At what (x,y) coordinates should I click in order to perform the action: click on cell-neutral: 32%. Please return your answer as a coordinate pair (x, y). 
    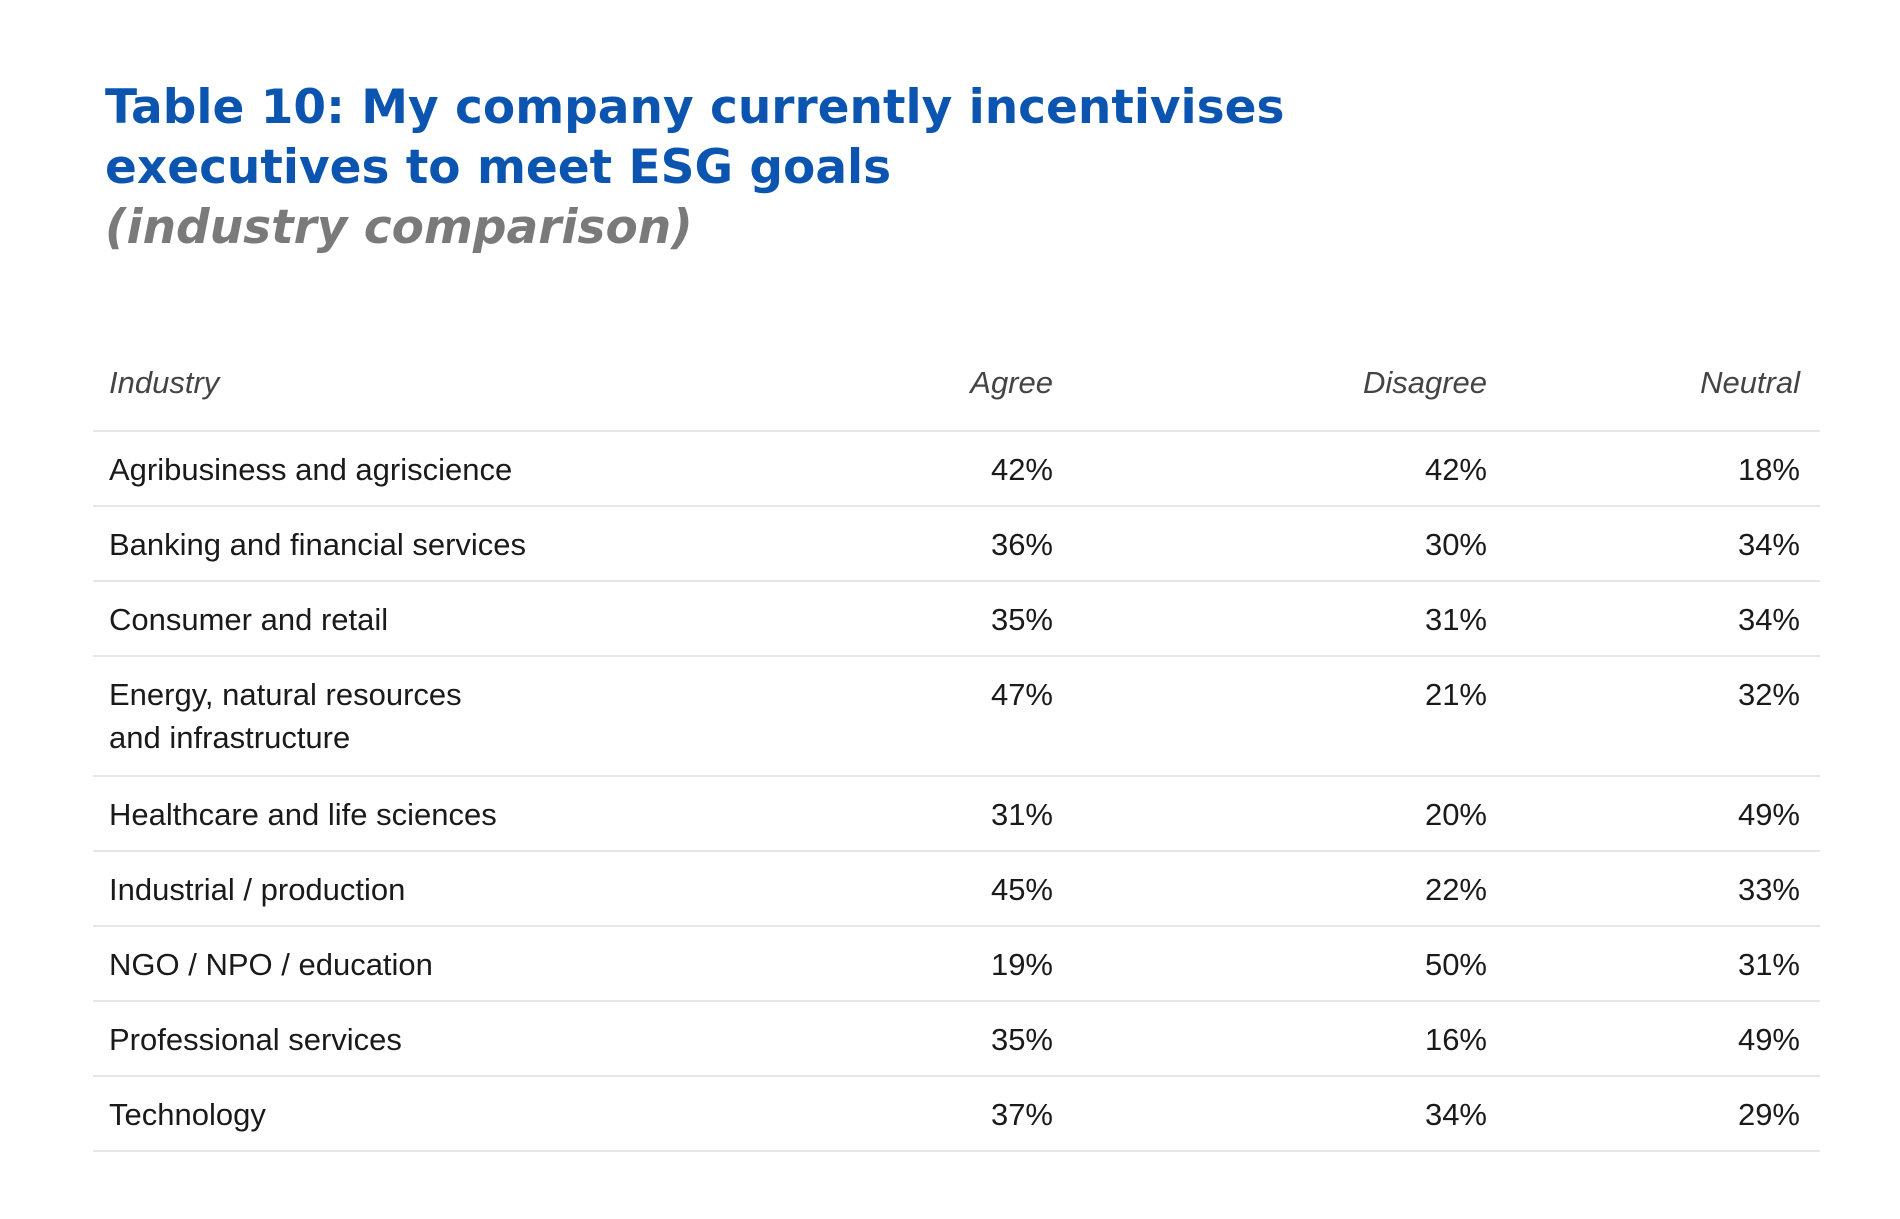
    Looking at the image, I should click on (1663, 716).